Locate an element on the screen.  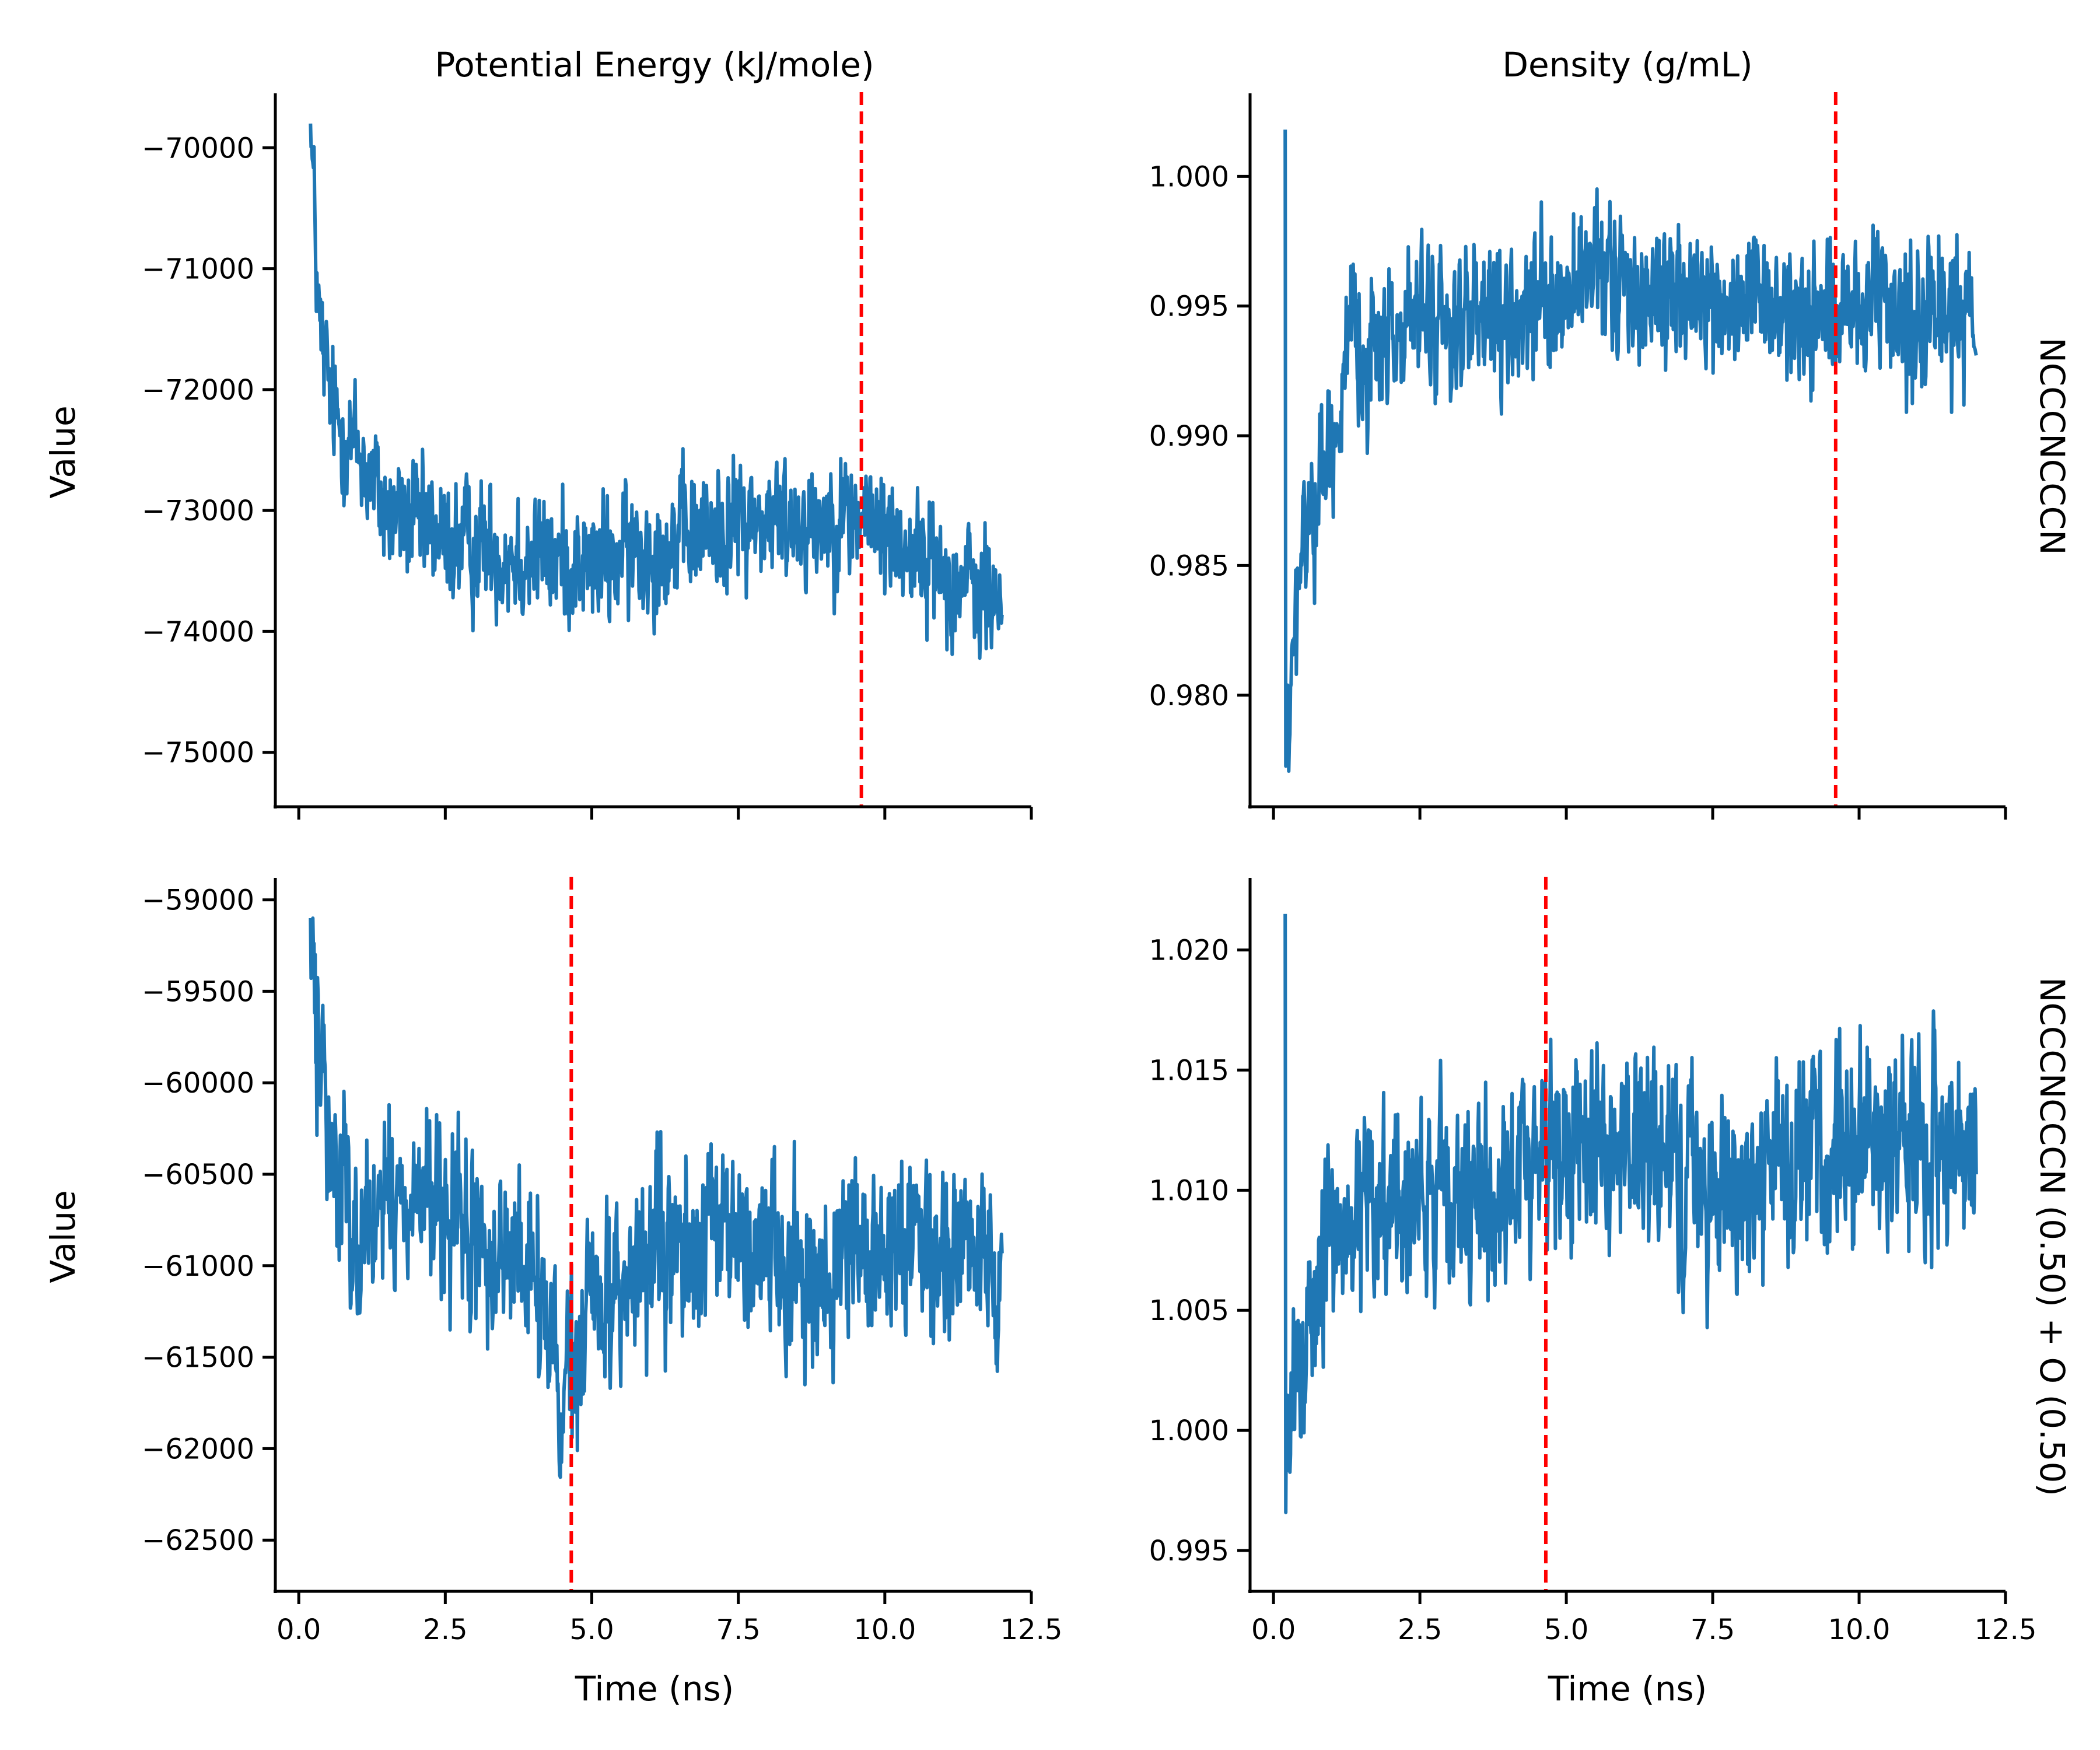
y-tick-label: −61000 is located at coordinates (198, 1266).